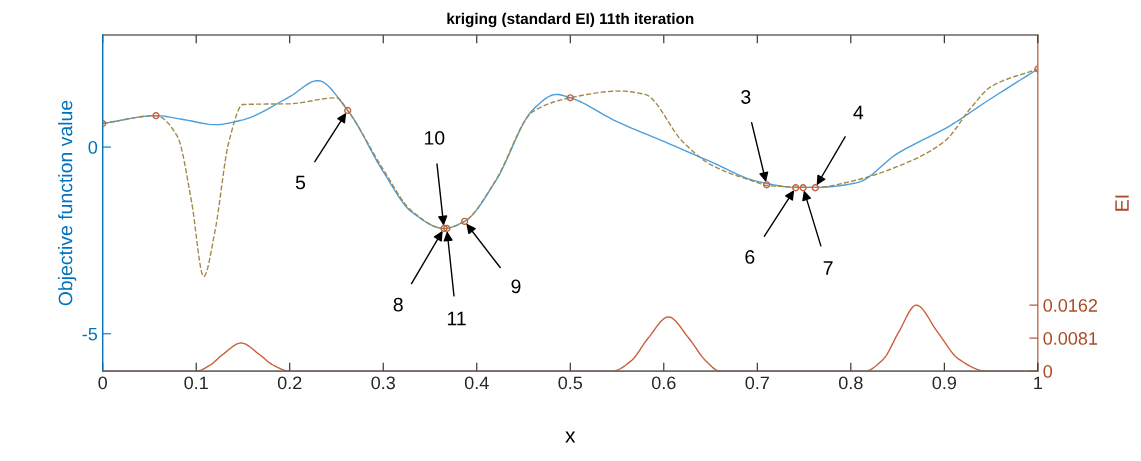 The height and width of the screenshot is (461, 1141). What do you see at coordinates (516, 286) in the screenshot?
I see `annotation: 9` at bounding box center [516, 286].